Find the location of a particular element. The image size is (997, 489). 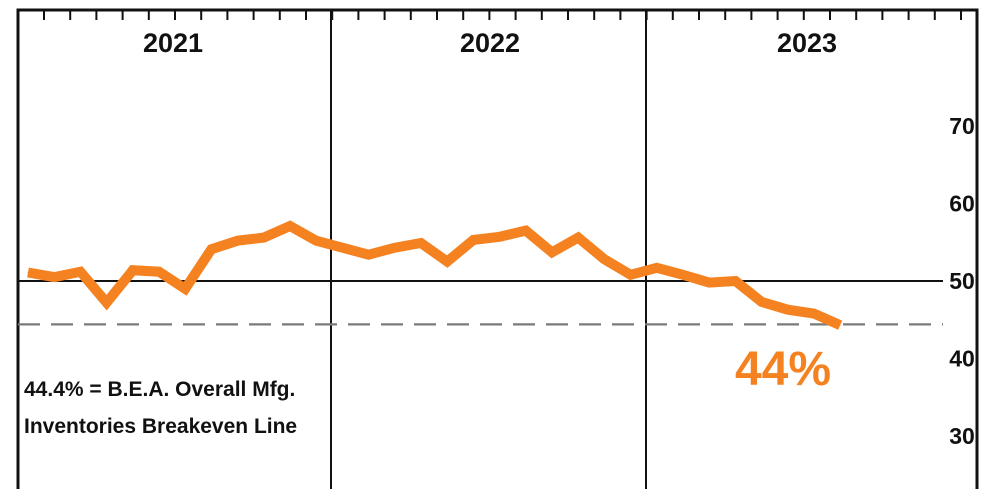

y-tick-label: 70 is located at coordinates (962, 126).